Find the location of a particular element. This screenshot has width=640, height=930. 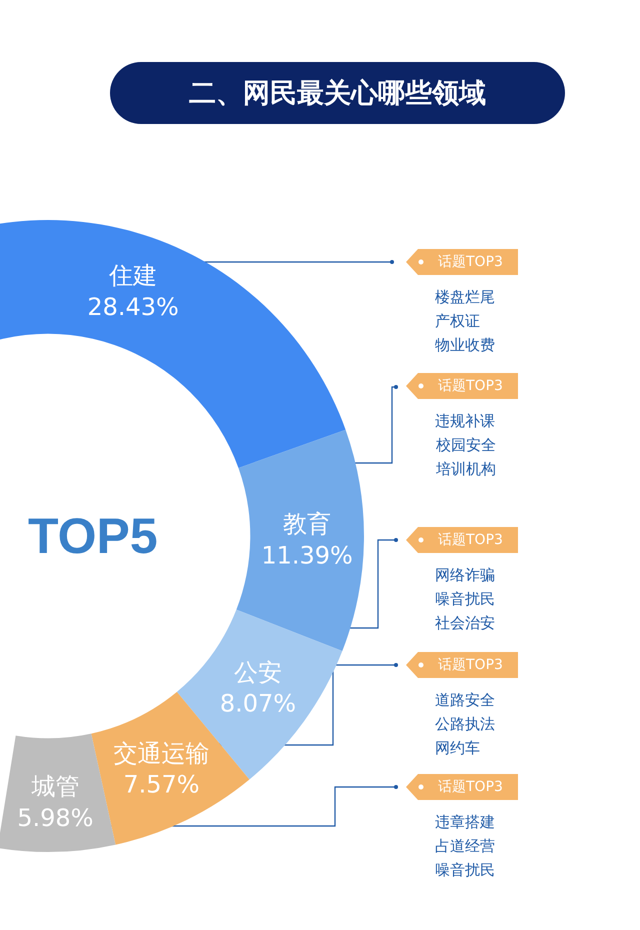

text: 公路执法 is located at coordinates (465, 724).